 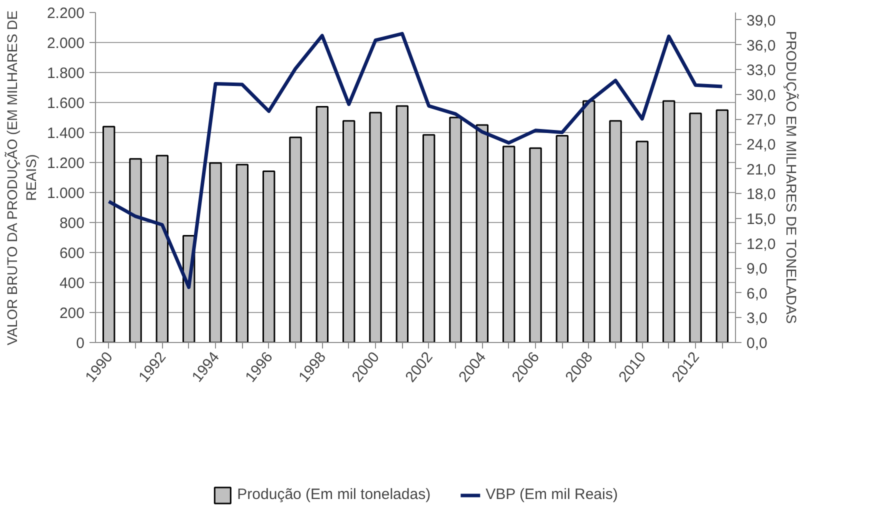 What do you see at coordinates (757, 319) in the screenshot?
I see `y2-tick-label: 3,0` at bounding box center [757, 319].